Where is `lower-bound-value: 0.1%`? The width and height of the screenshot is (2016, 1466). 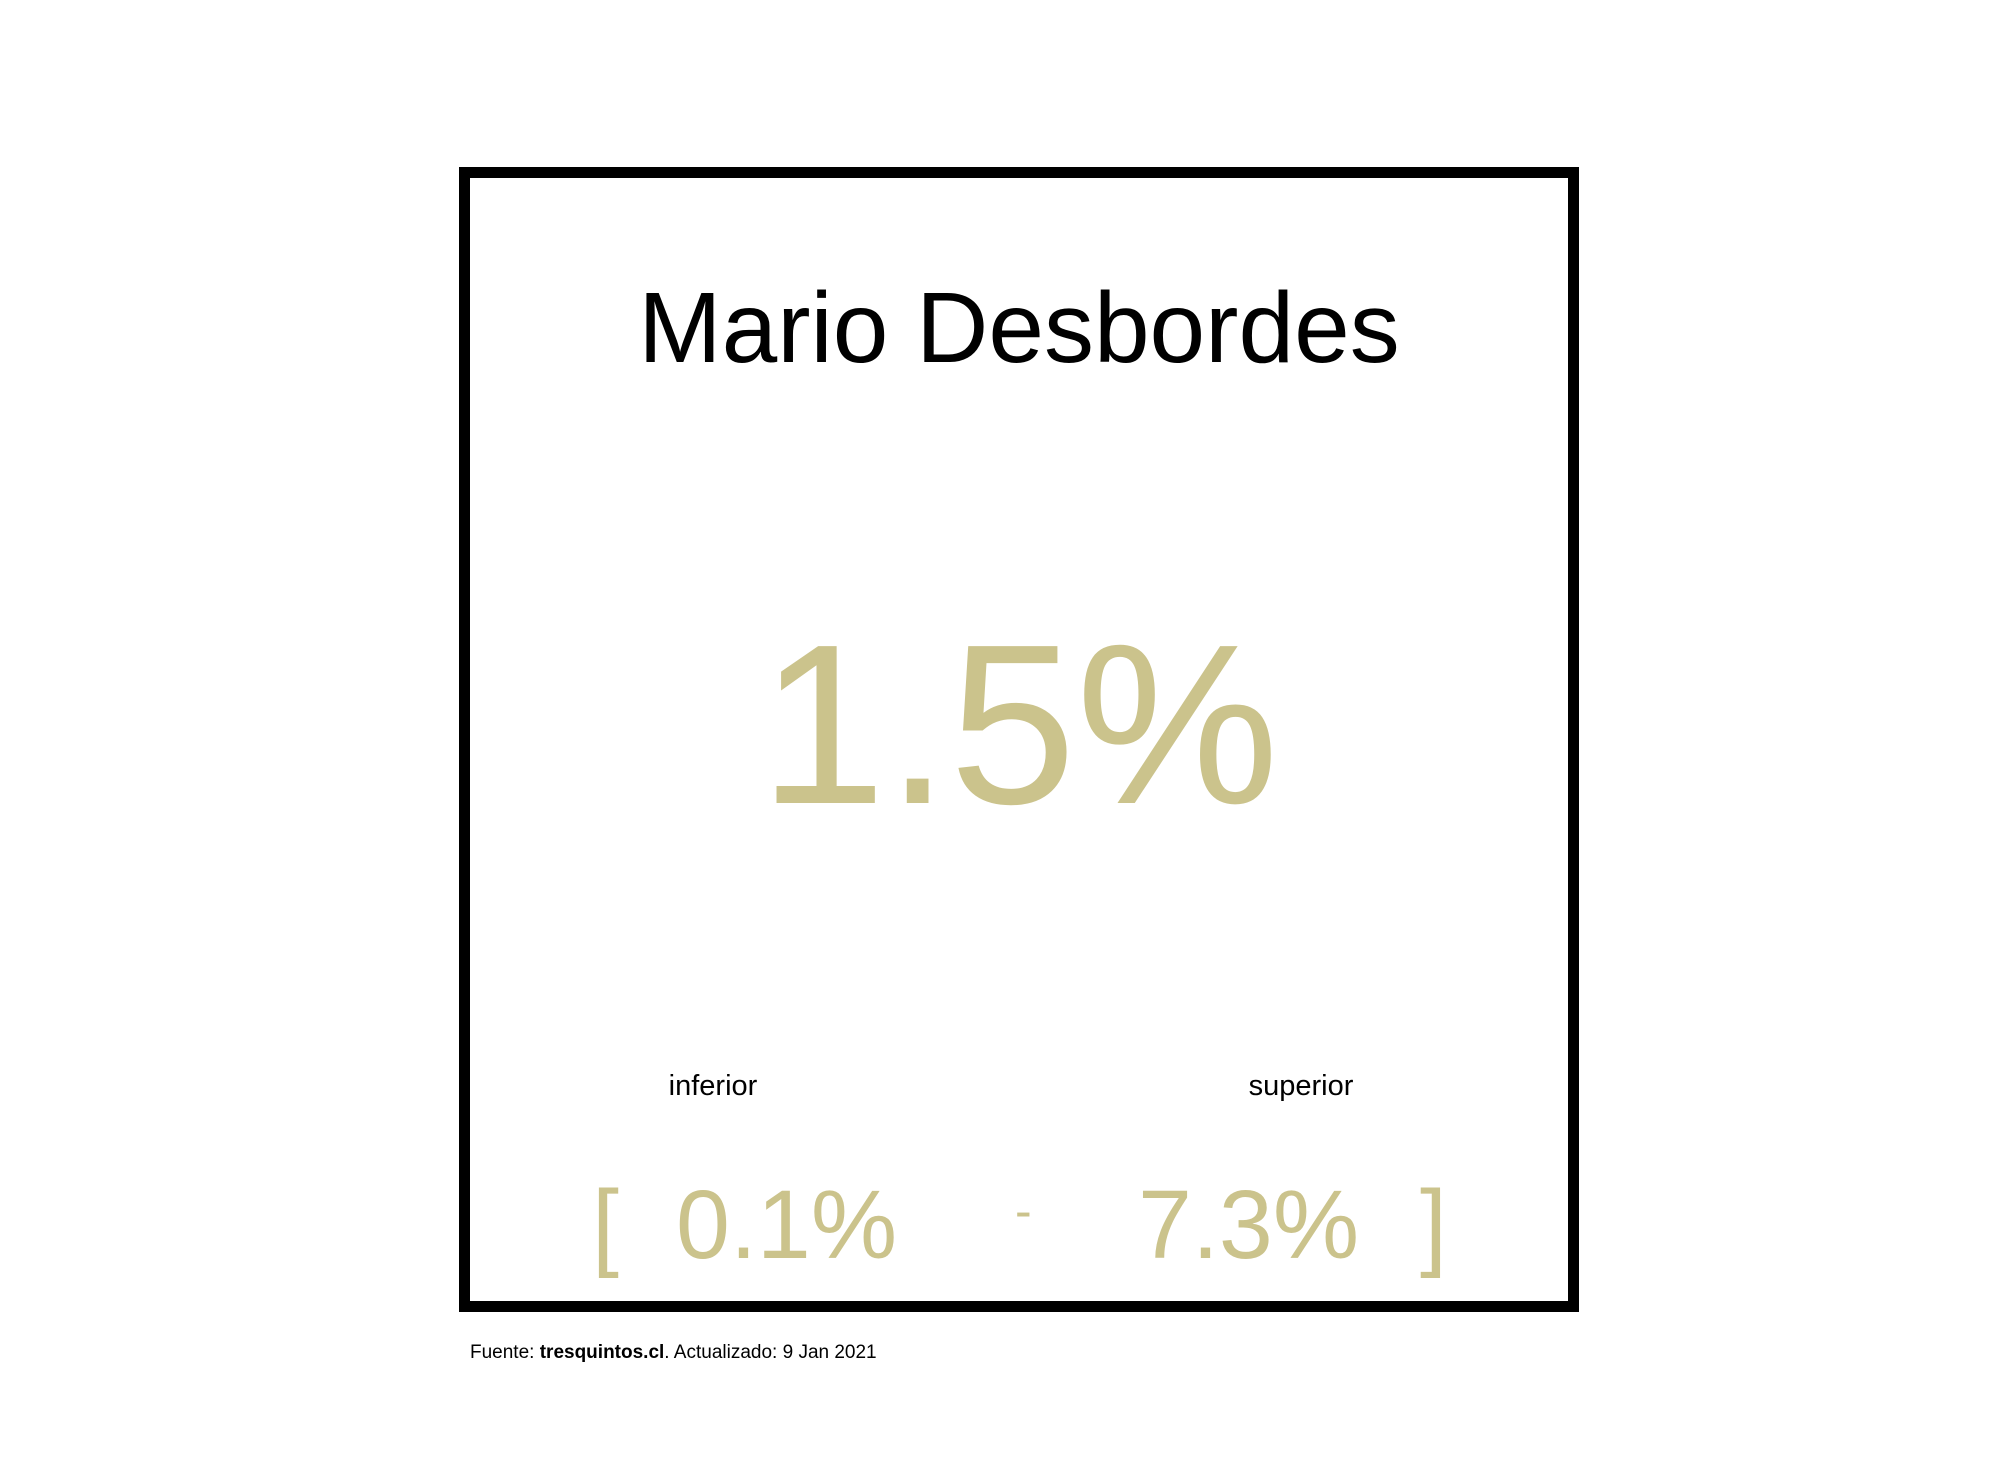 lower-bound-value: 0.1% is located at coordinates (787, 1224).